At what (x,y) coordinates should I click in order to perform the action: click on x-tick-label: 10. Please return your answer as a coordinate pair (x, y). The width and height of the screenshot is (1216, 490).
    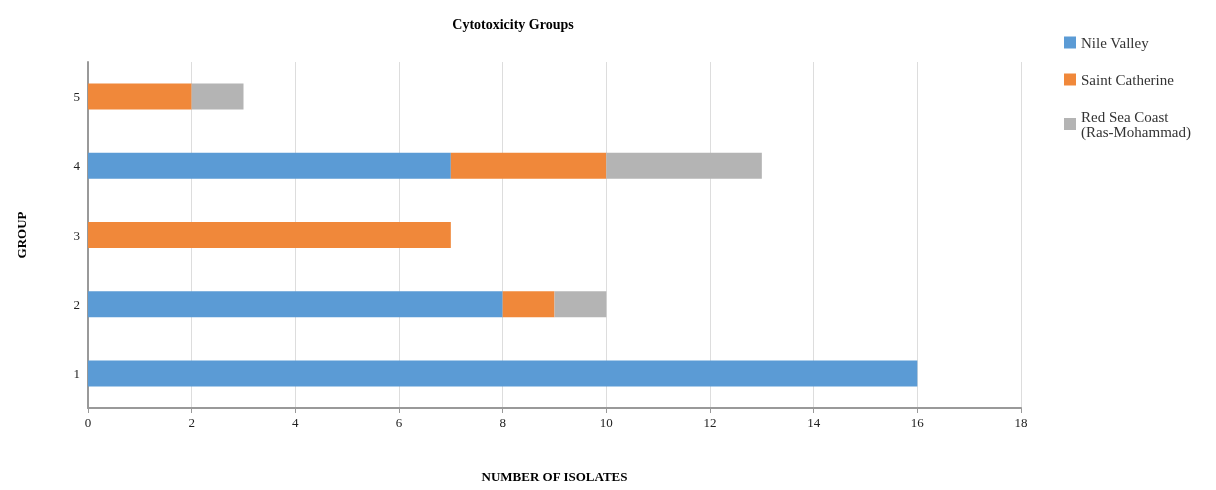
    Looking at the image, I should click on (606, 422).